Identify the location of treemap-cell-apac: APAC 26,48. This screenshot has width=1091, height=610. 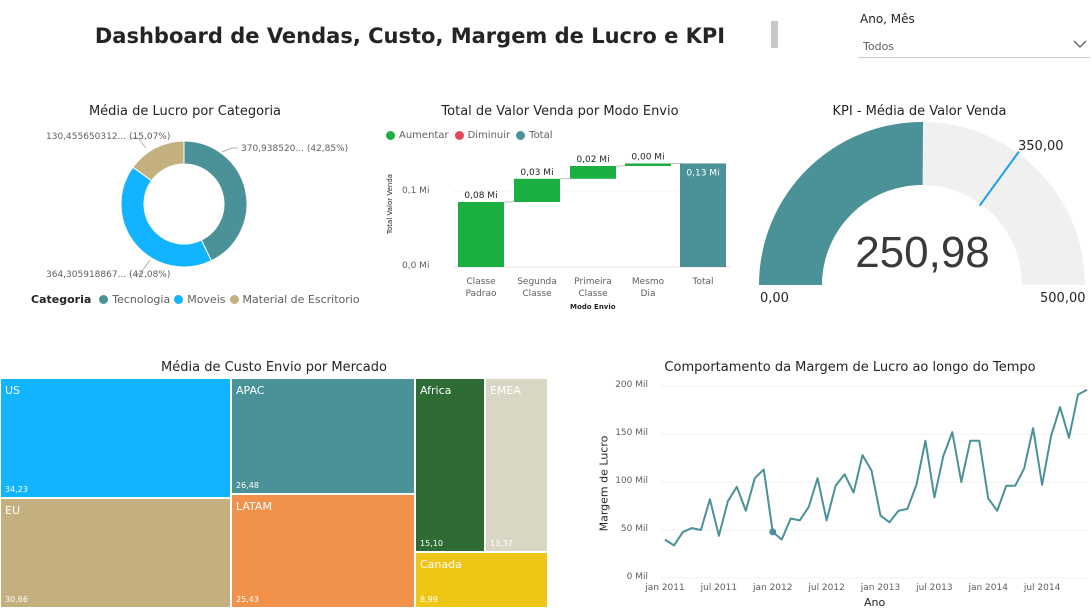
(323, 436).